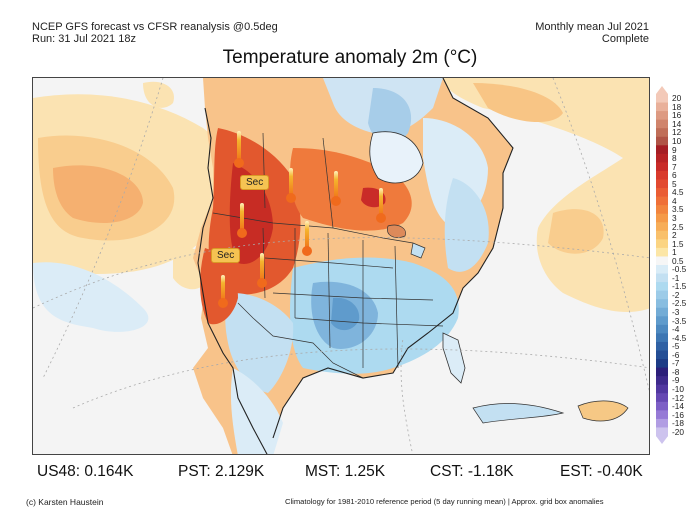 Image resolution: width=700 pixels, height=525 pixels. I want to click on map-title: Temperature anomaly 2m (°C), so click(350, 57).